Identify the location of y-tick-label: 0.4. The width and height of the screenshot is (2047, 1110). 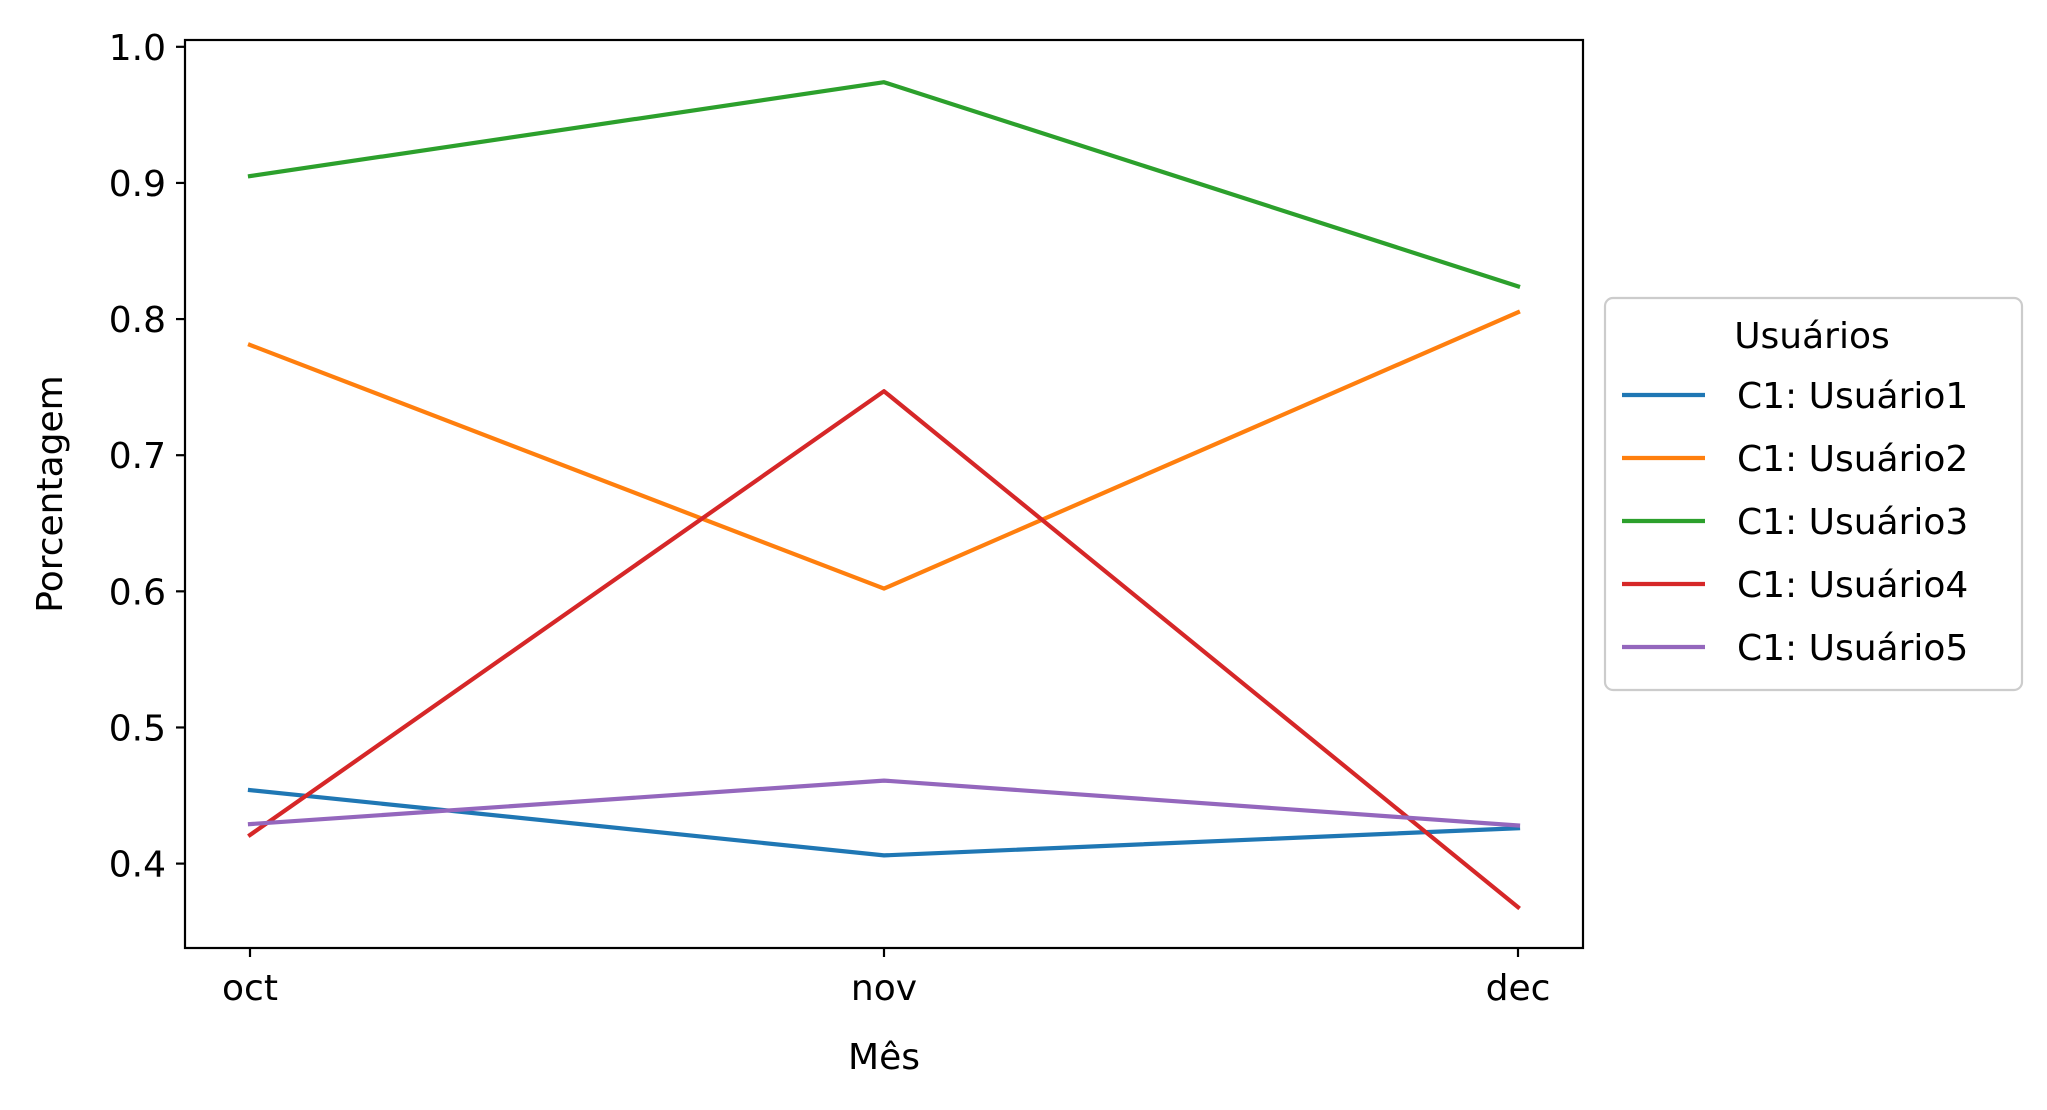
(137, 865).